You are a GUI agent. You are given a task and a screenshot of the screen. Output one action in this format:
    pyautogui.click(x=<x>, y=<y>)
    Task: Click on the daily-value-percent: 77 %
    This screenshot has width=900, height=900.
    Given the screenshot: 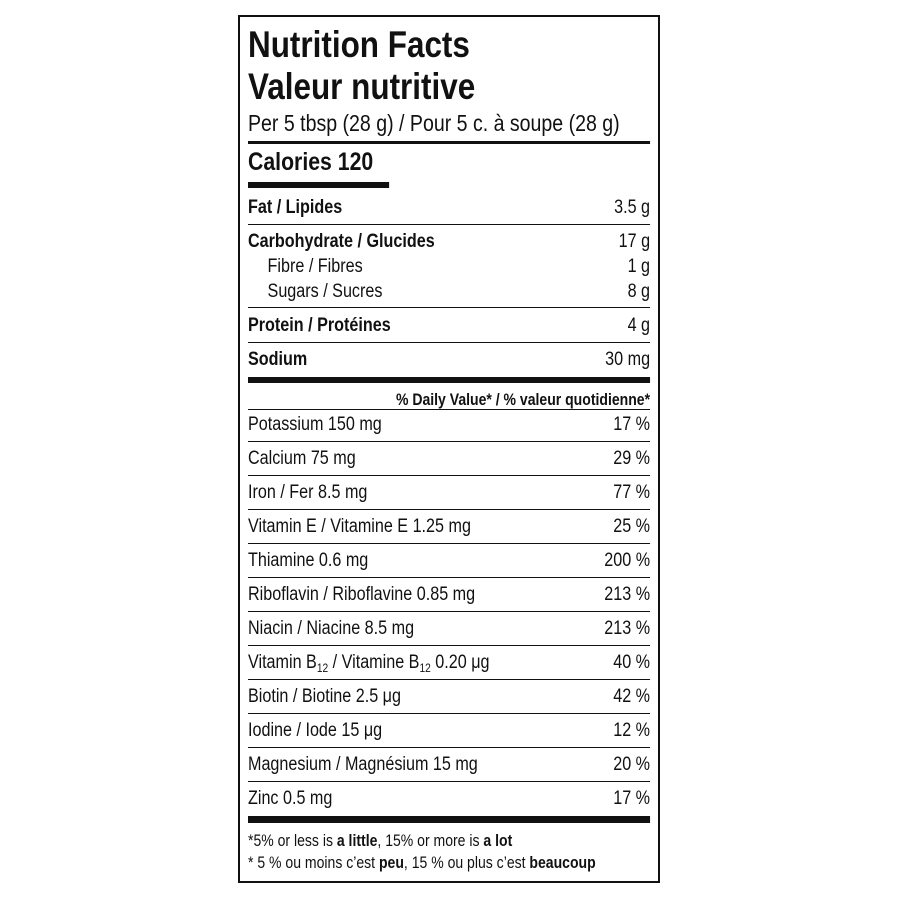 What is the action you would take?
    pyautogui.click(x=632, y=492)
    